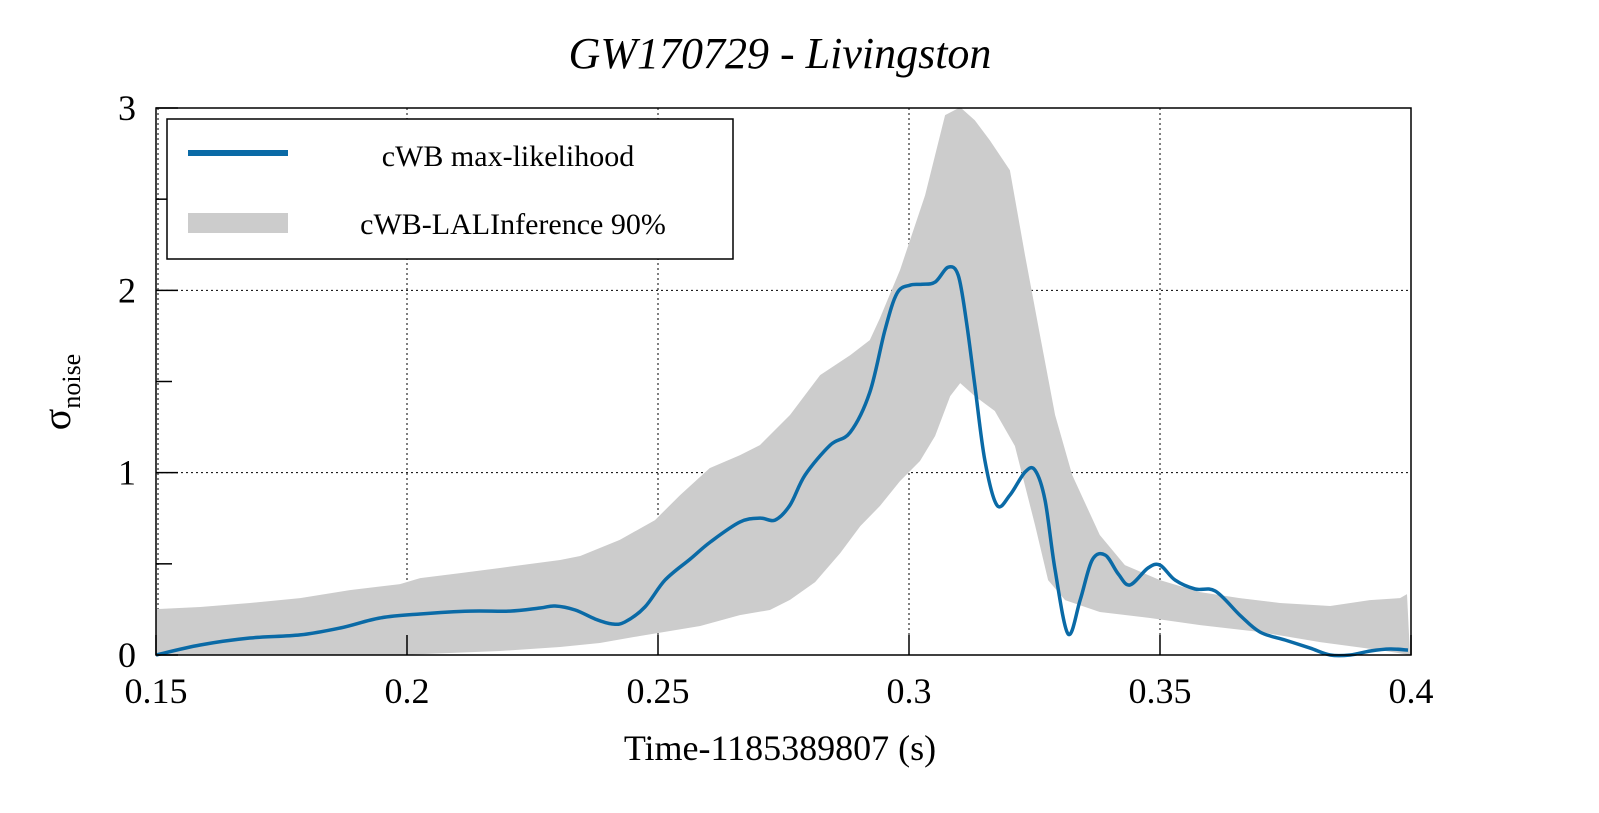 This screenshot has width=1599, height=813. Describe the element at coordinates (127, 381) in the screenshot. I see `y-tick-labels: 0 1 2 3` at that location.